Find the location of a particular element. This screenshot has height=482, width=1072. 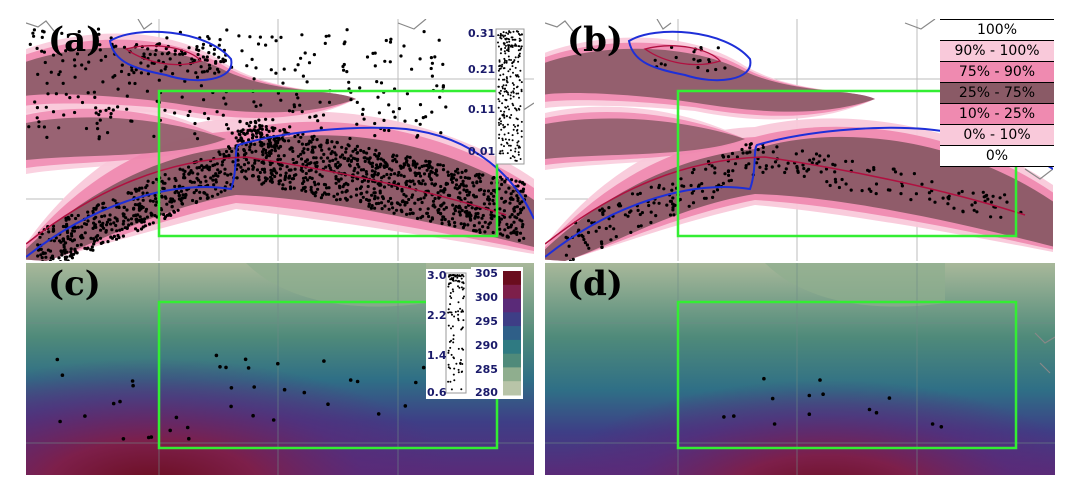

temperature-tick: 305 is located at coordinates (486, 273).